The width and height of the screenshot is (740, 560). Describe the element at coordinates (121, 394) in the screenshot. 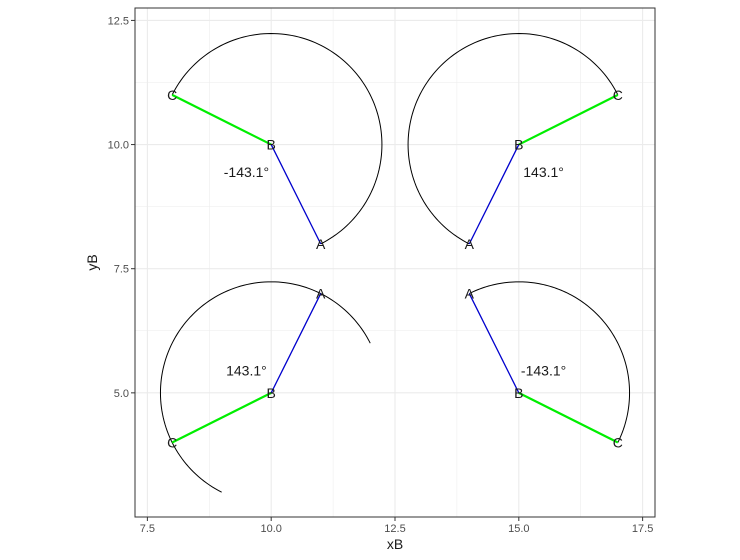

I see `y-tick-label: 5.0` at that location.